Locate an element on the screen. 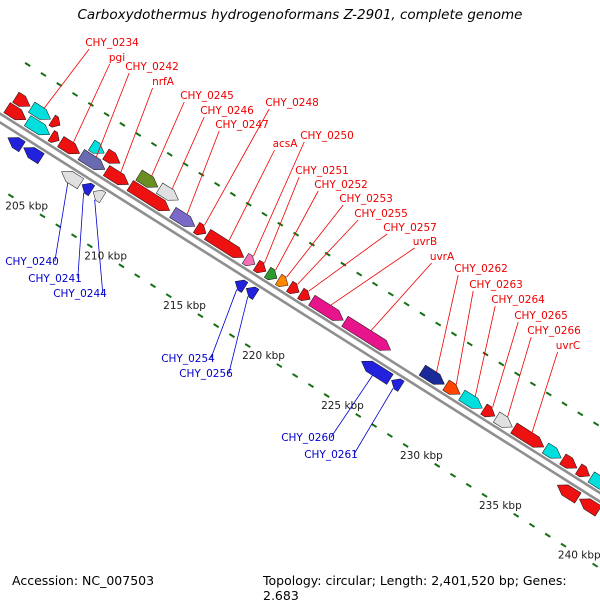 The width and height of the screenshot is (600, 600). gene-arrow-uvrC is located at coordinates (528, 437).